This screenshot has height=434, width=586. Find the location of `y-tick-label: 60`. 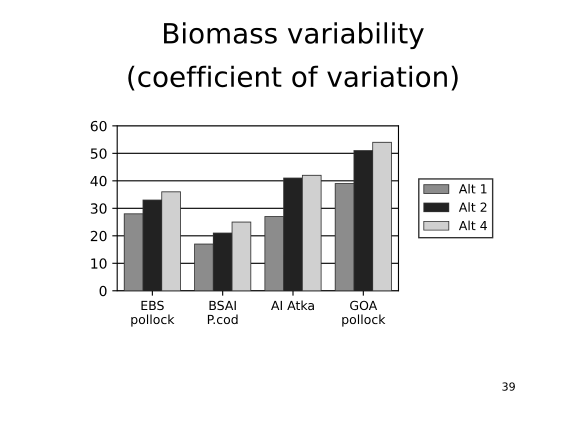

y-tick-label: 60 is located at coordinates (98, 126).